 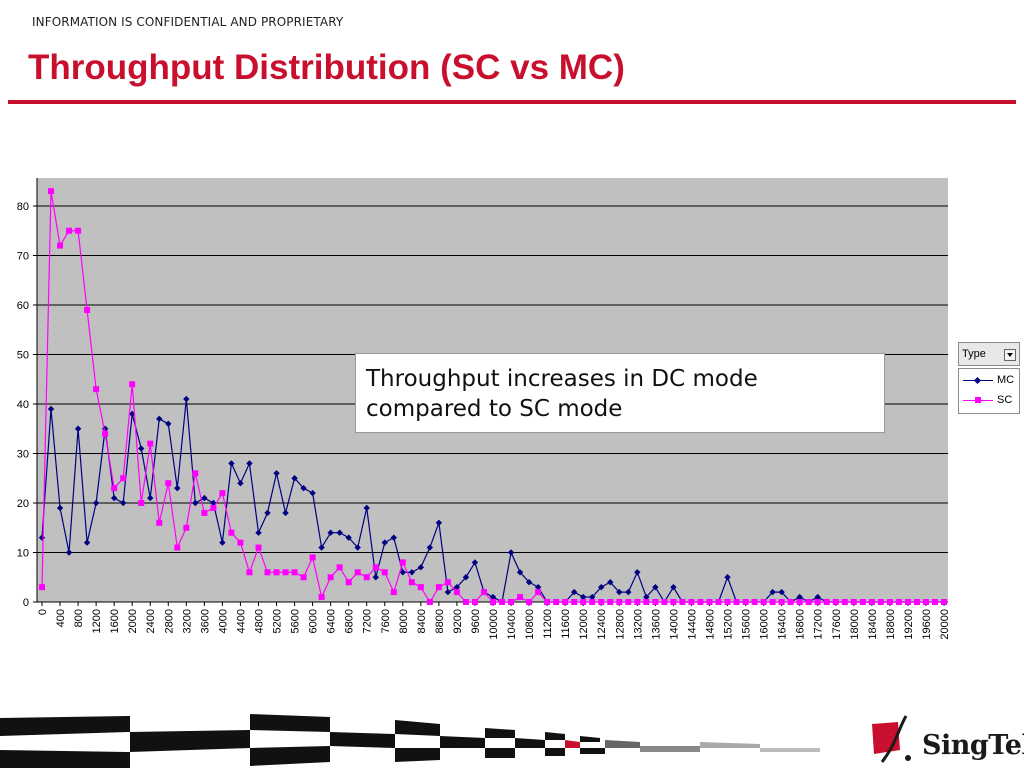 I want to click on x-tick-label: 7600, so click(x=386, y=621).